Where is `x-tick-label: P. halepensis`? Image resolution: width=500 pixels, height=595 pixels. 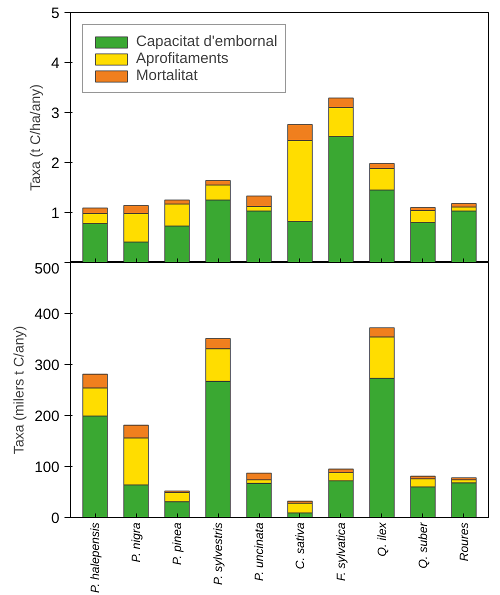
x-tick-label: P. halepensis is located at coordinates (95, 557).